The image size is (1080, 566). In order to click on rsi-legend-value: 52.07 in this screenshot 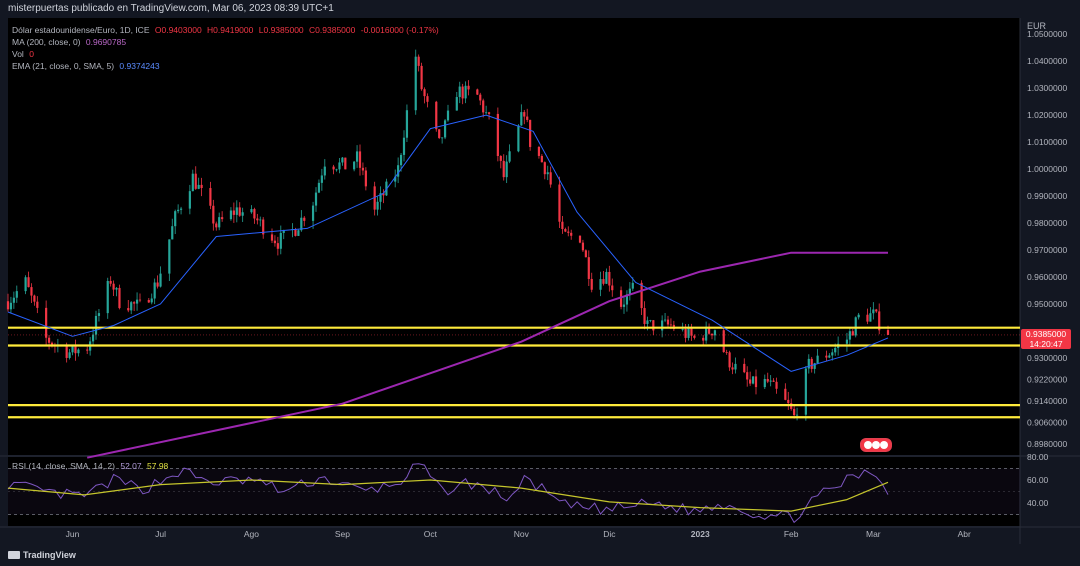, I will do `click(131, 466)`.